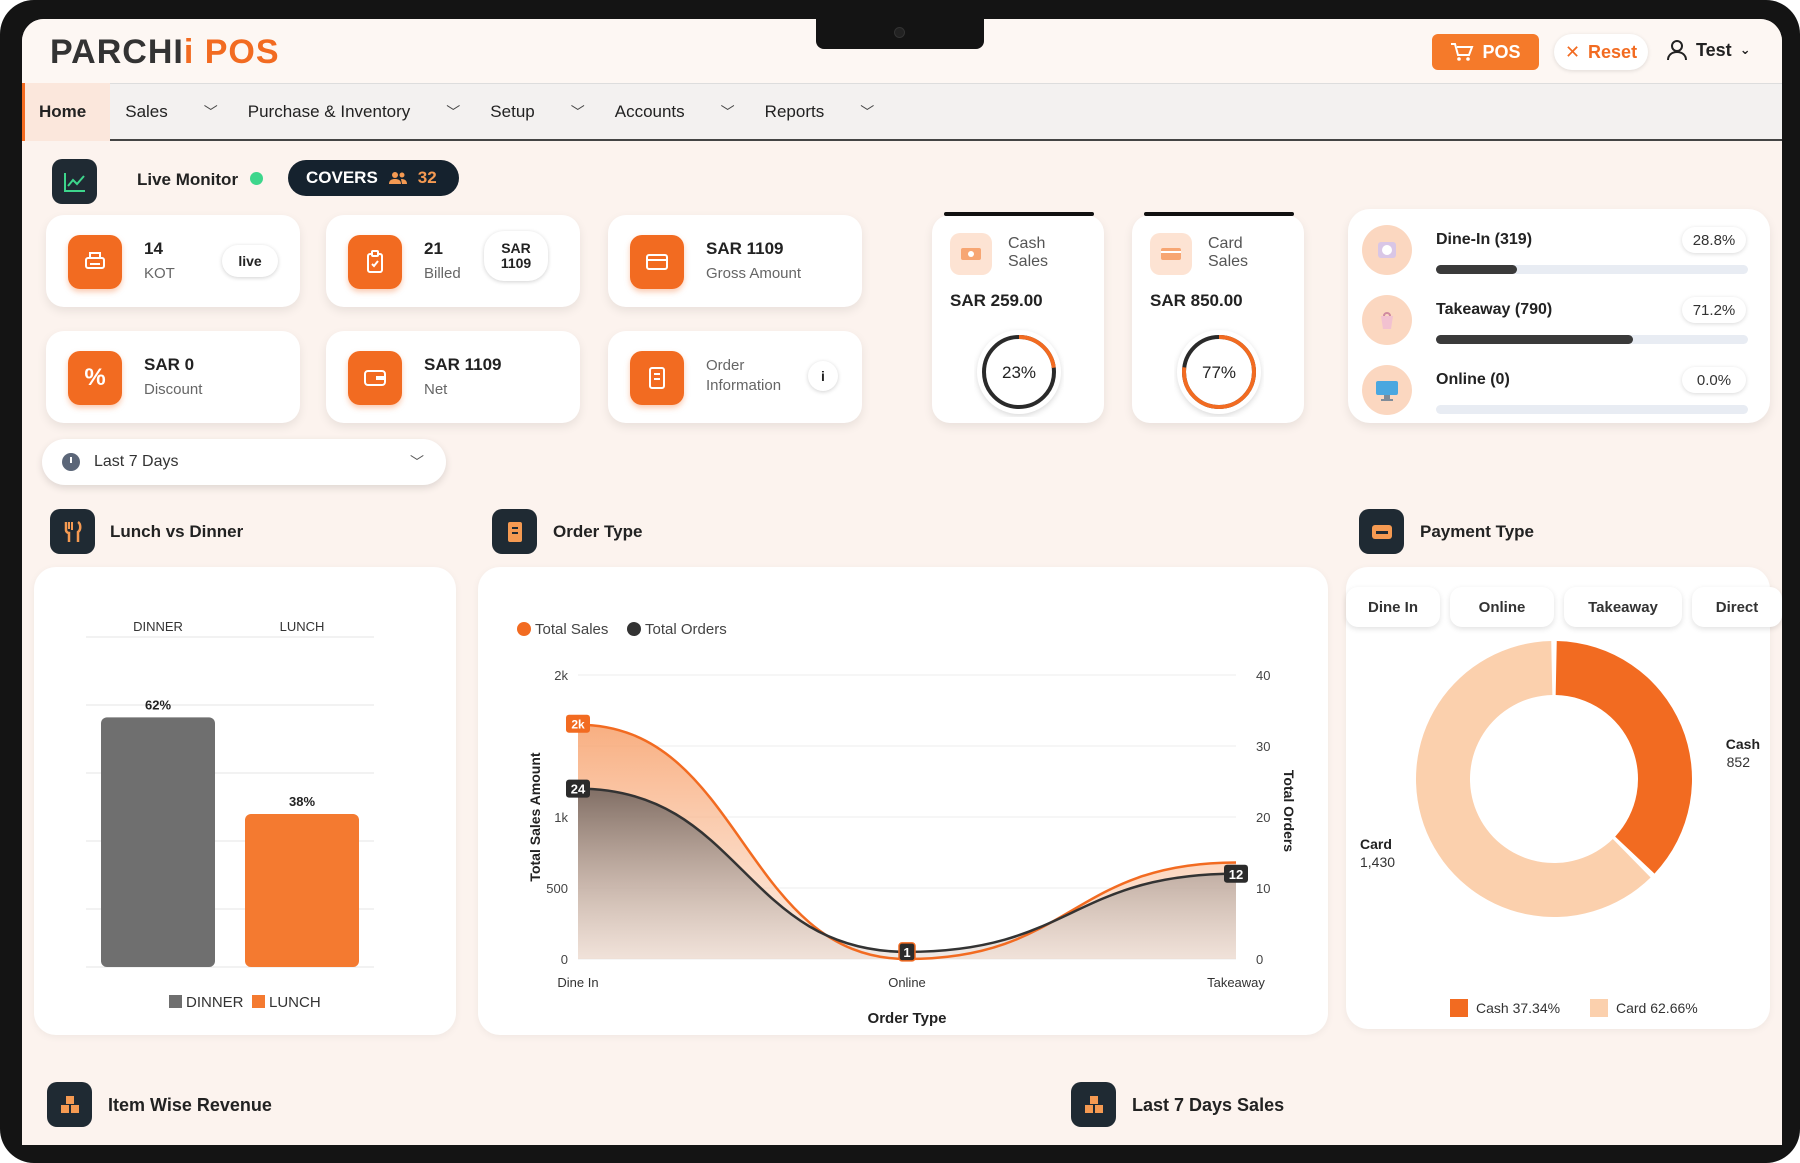 The image size is (1800, 1163). Describe the element at coordinates (1218, 317) in the screenshot. I see `card-sales-card: Card Sales SAR 850.00 77%` at that location.